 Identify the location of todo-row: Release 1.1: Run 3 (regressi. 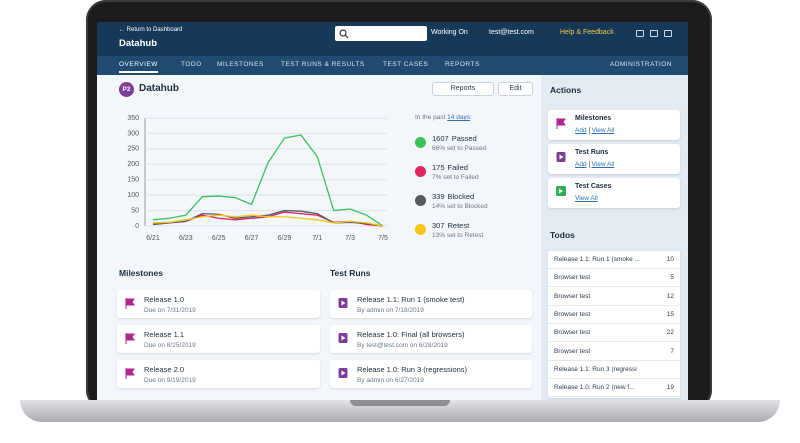
(614, 370).